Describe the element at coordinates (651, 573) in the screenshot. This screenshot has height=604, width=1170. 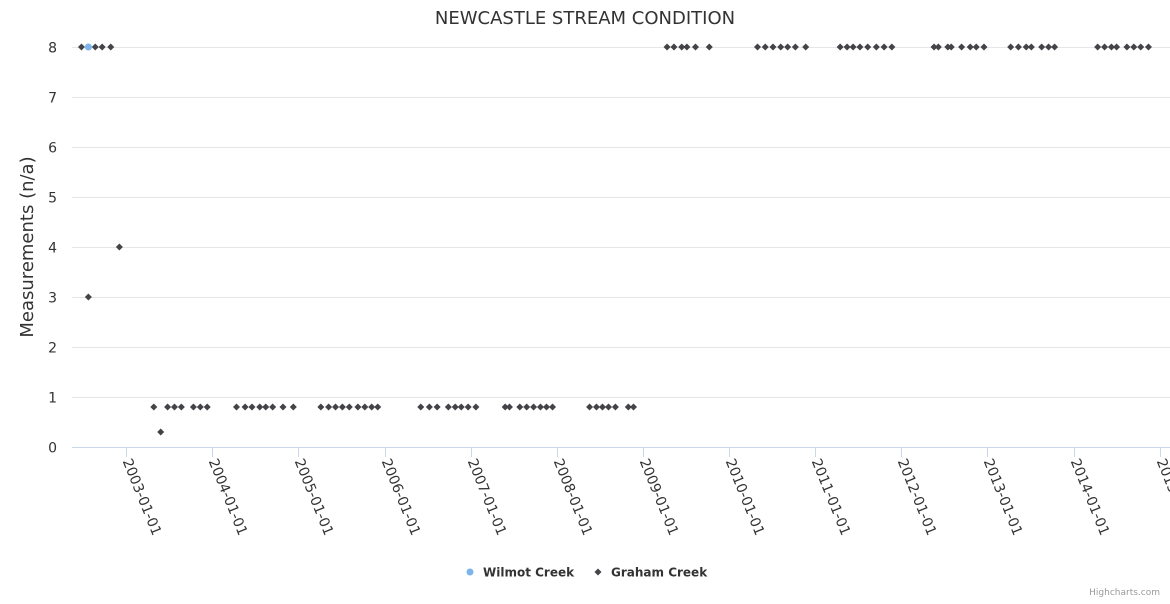
I see `legend-item-graham-creek: Graham Creek` at that location.